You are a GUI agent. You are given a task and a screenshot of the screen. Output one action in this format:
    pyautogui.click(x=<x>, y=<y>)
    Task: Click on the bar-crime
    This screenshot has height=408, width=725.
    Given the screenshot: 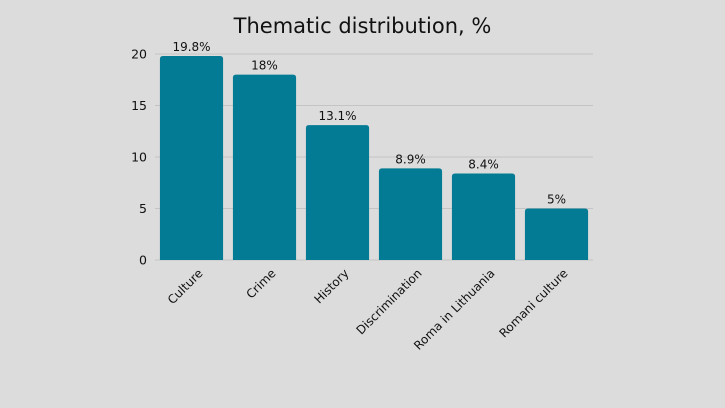 What is the action you would take?
    pyautogui.click(x=264, y=167)
    